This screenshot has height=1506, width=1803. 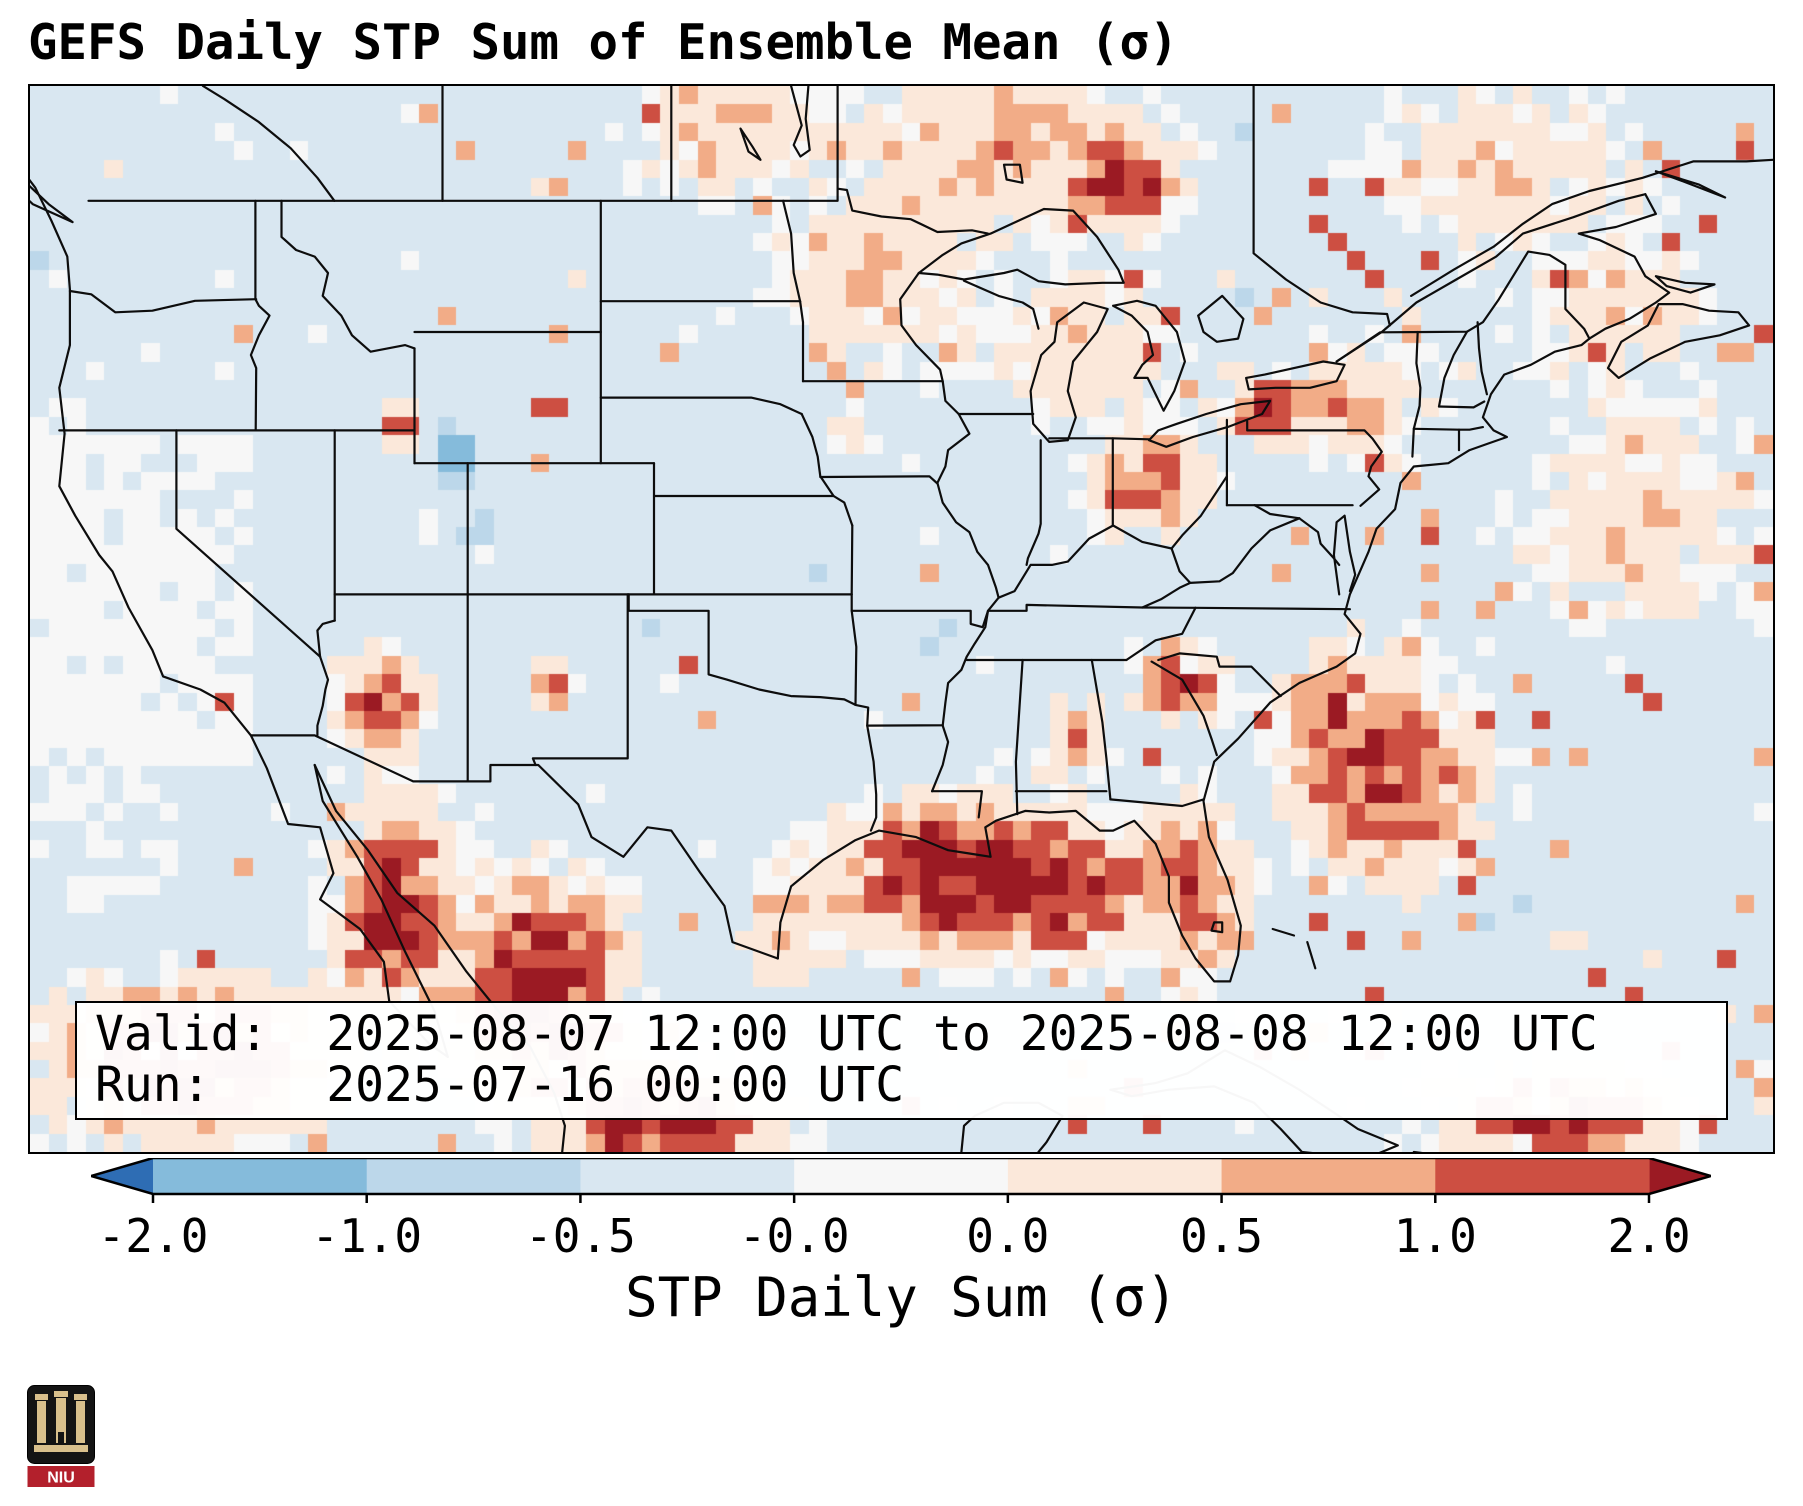 I want to click on niu-logo-text: NIU, so click(x=61, y=1478).